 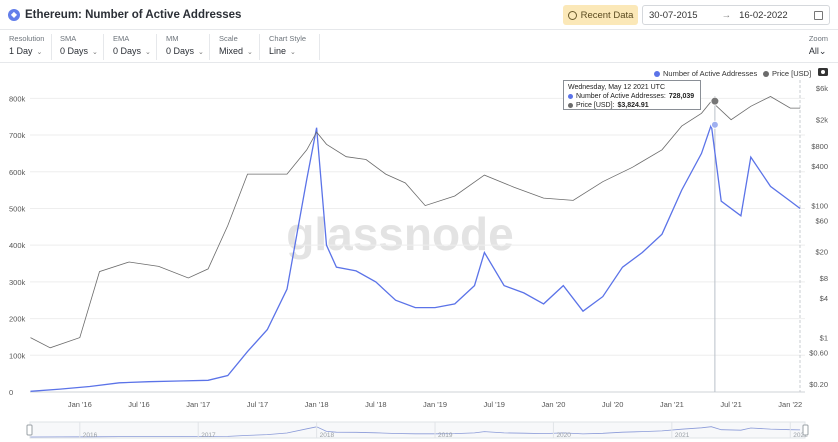 What do you see at coordinates (672, 404) in the screenshot?
I see `x-tick-label: Jan '21` at bounding box center [672, 404].